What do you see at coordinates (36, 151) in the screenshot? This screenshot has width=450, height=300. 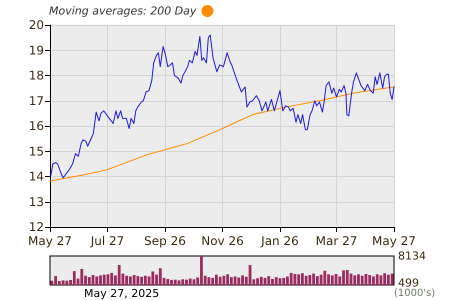 I see `y-tick-label: 15` at bounding box center [36, 151].